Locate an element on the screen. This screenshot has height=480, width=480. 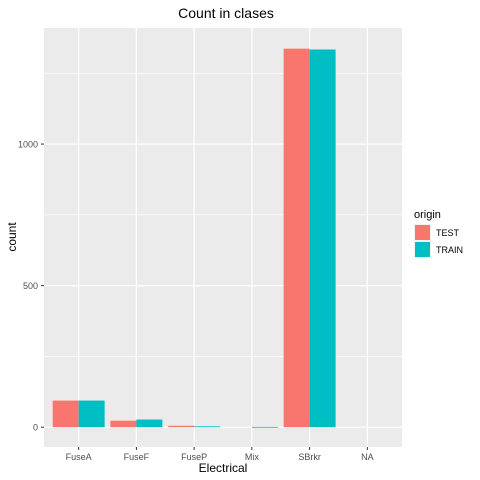
bar-test-sbrkr is located at coordinates (296, 238).